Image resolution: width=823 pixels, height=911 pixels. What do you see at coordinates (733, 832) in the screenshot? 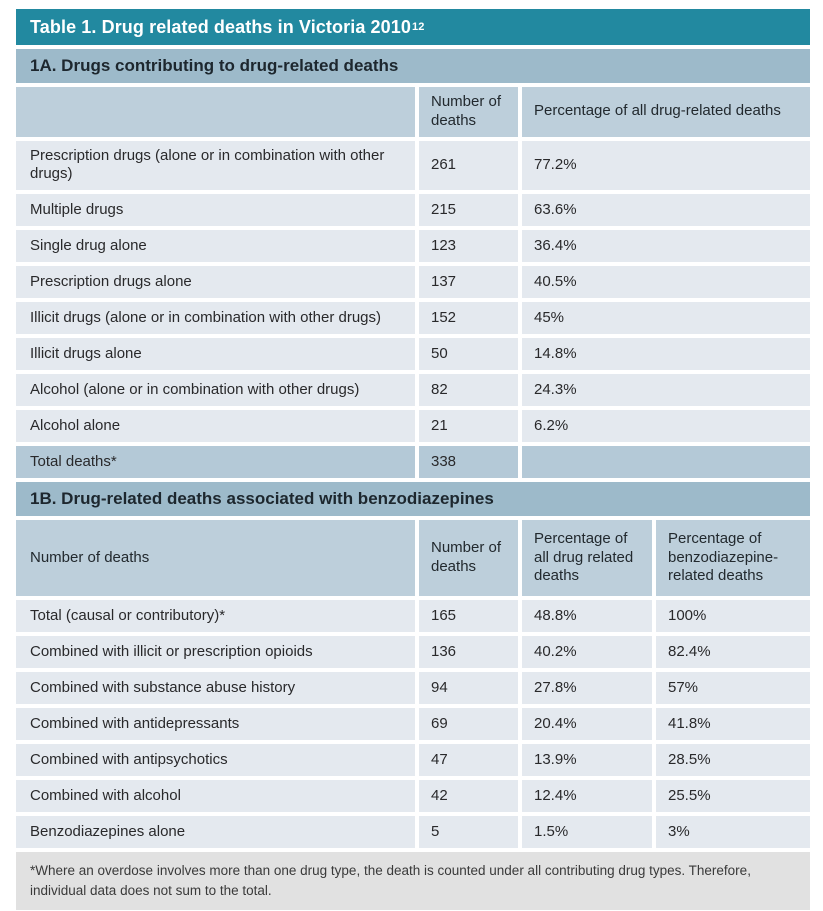
I see `row-percentage-benzo: 3%` at bounding box center [733, 832].